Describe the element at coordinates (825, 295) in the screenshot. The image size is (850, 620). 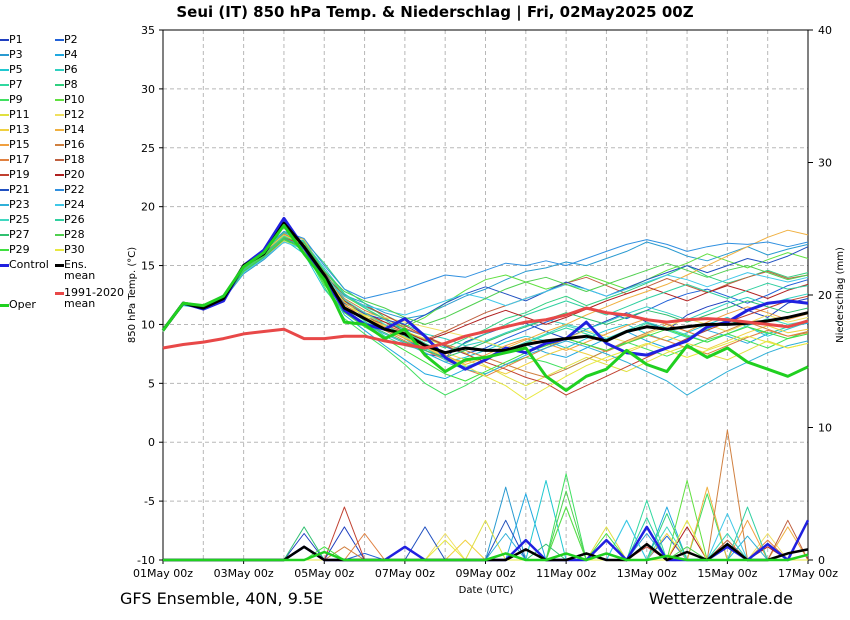
I see `y2-tick-label: 20` at that location.